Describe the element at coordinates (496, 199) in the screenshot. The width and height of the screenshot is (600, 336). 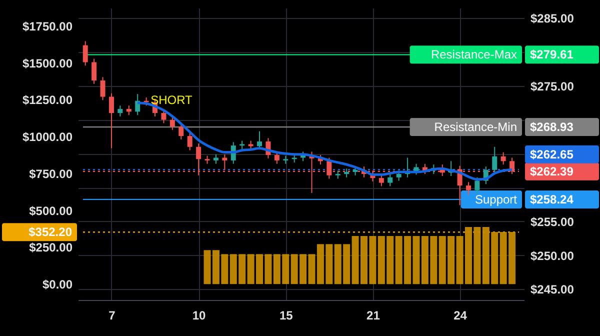
I see `ref-line-label: Support` at that location.